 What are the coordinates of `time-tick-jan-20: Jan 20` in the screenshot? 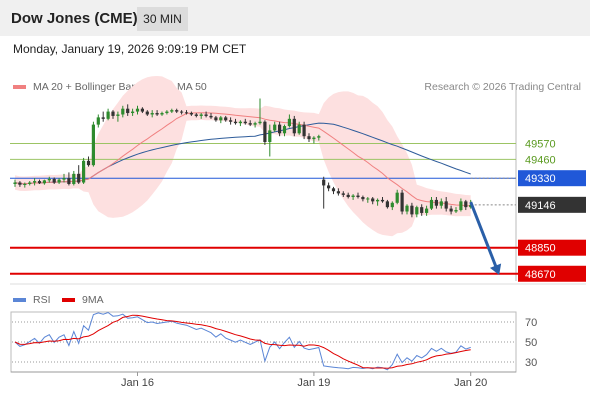 It's located at (470, 383).